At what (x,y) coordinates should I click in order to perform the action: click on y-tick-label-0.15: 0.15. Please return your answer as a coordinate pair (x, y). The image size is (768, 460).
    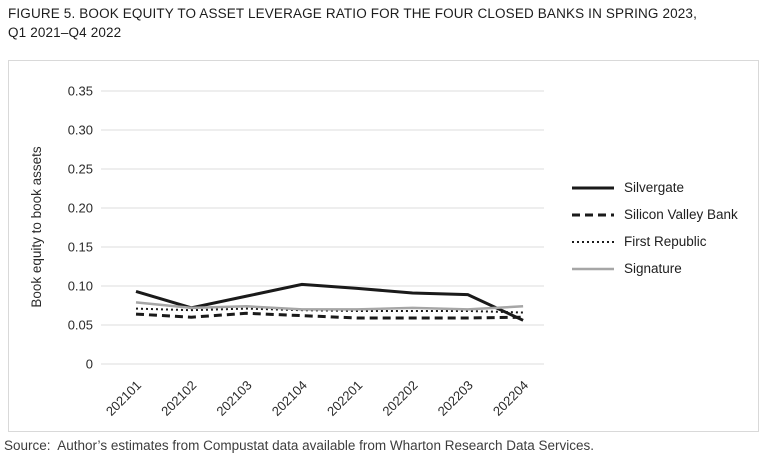
    Looking at the image, I should click on (80, 247).